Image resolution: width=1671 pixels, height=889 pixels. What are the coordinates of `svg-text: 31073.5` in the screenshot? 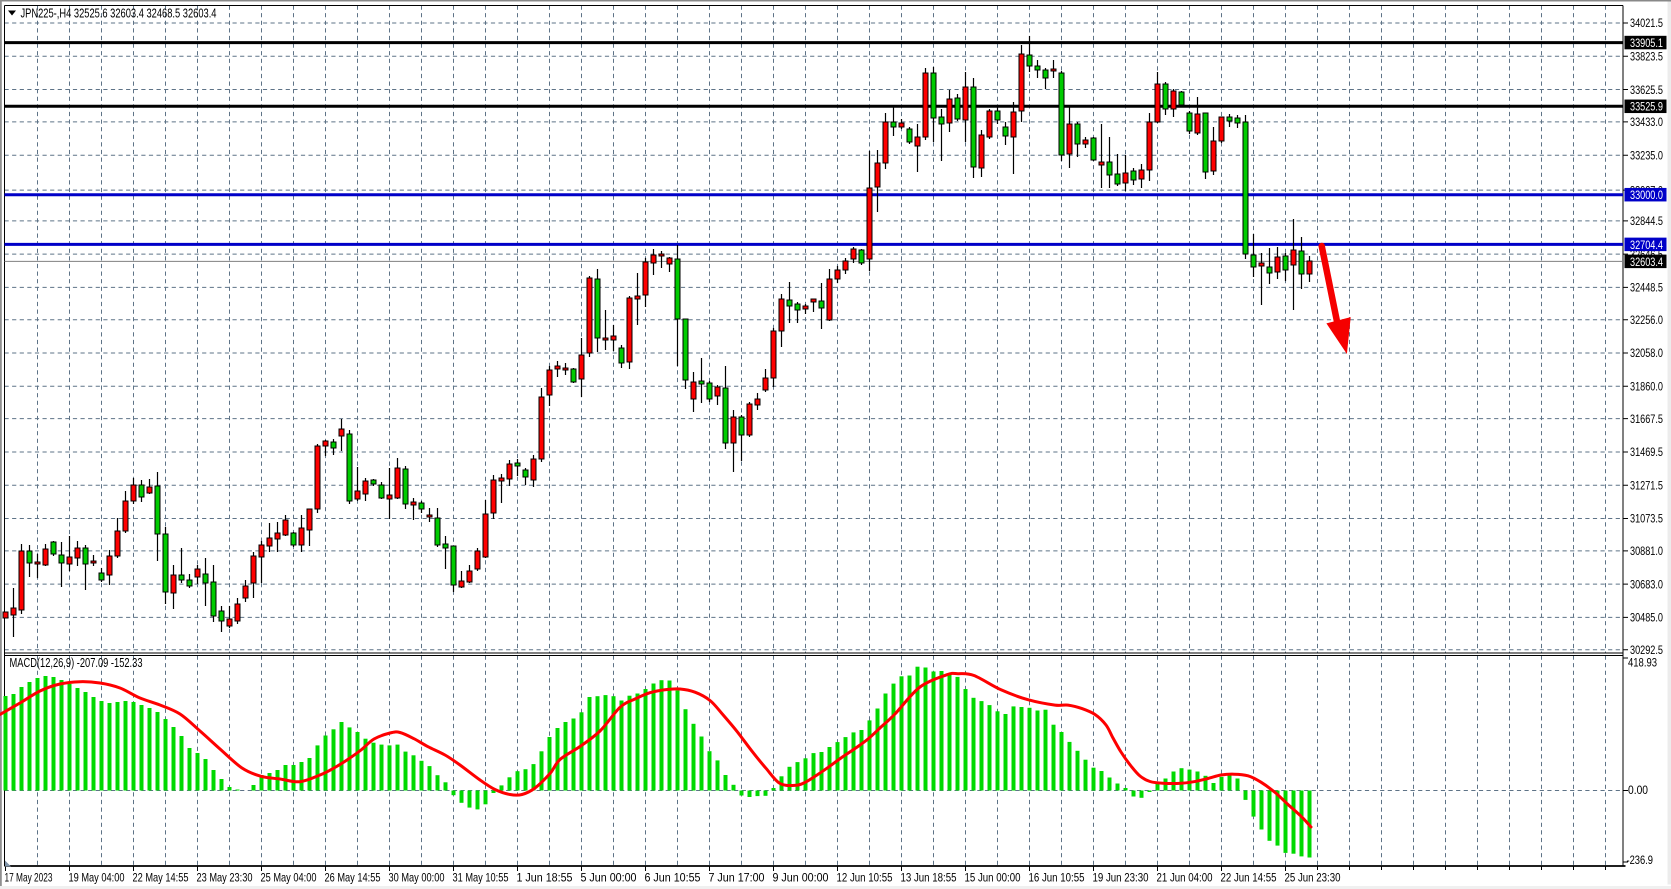 It's located at (1646, 519).